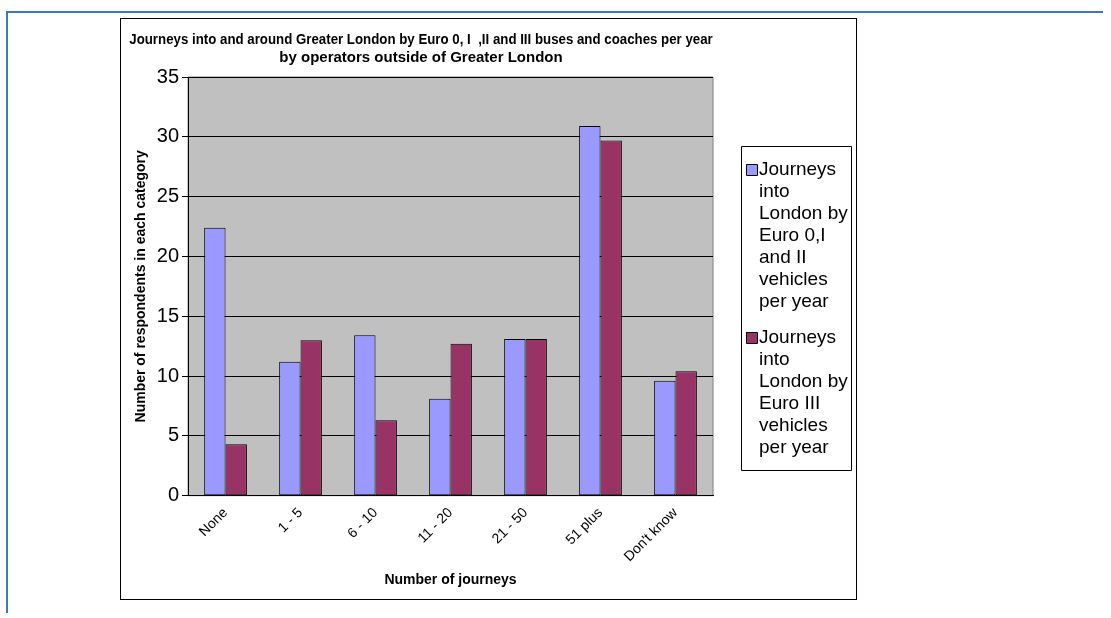 The image size is (1111, 618). What do you see at coordinates (362, 522) in the screenshot?
I see `x-tick-label: 6 - 10` at bounding box center [362, 522].